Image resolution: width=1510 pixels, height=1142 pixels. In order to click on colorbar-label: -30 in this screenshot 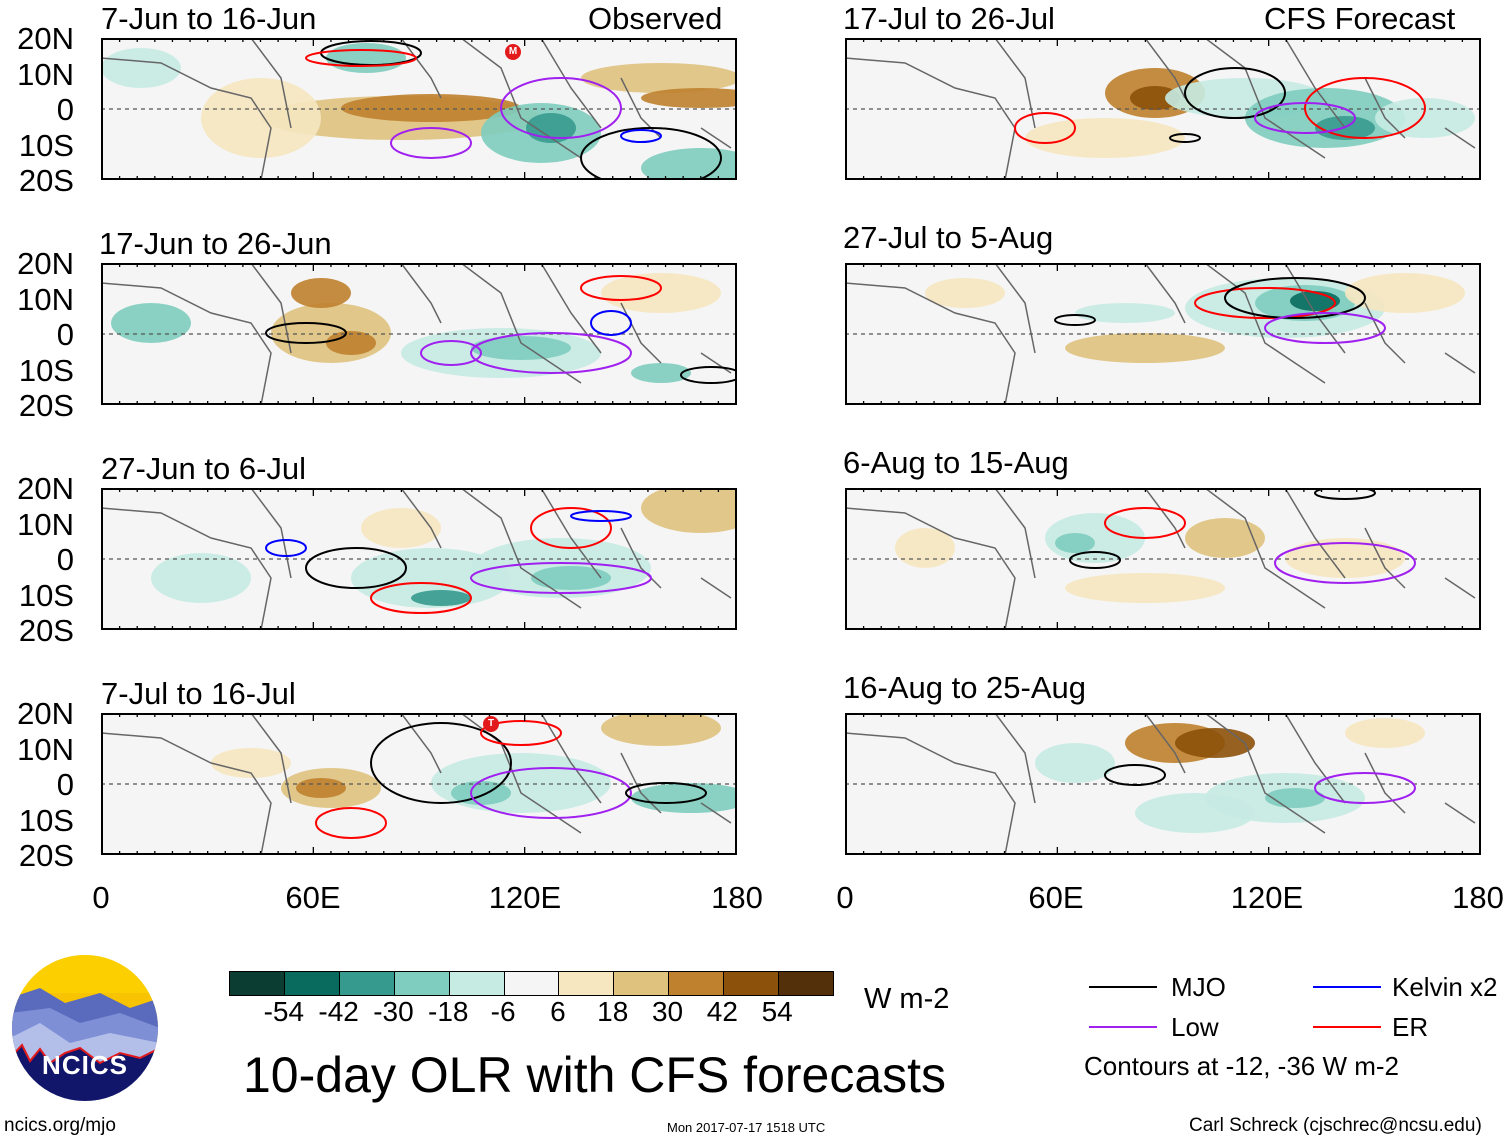, I will do `click(393, 1011)`.